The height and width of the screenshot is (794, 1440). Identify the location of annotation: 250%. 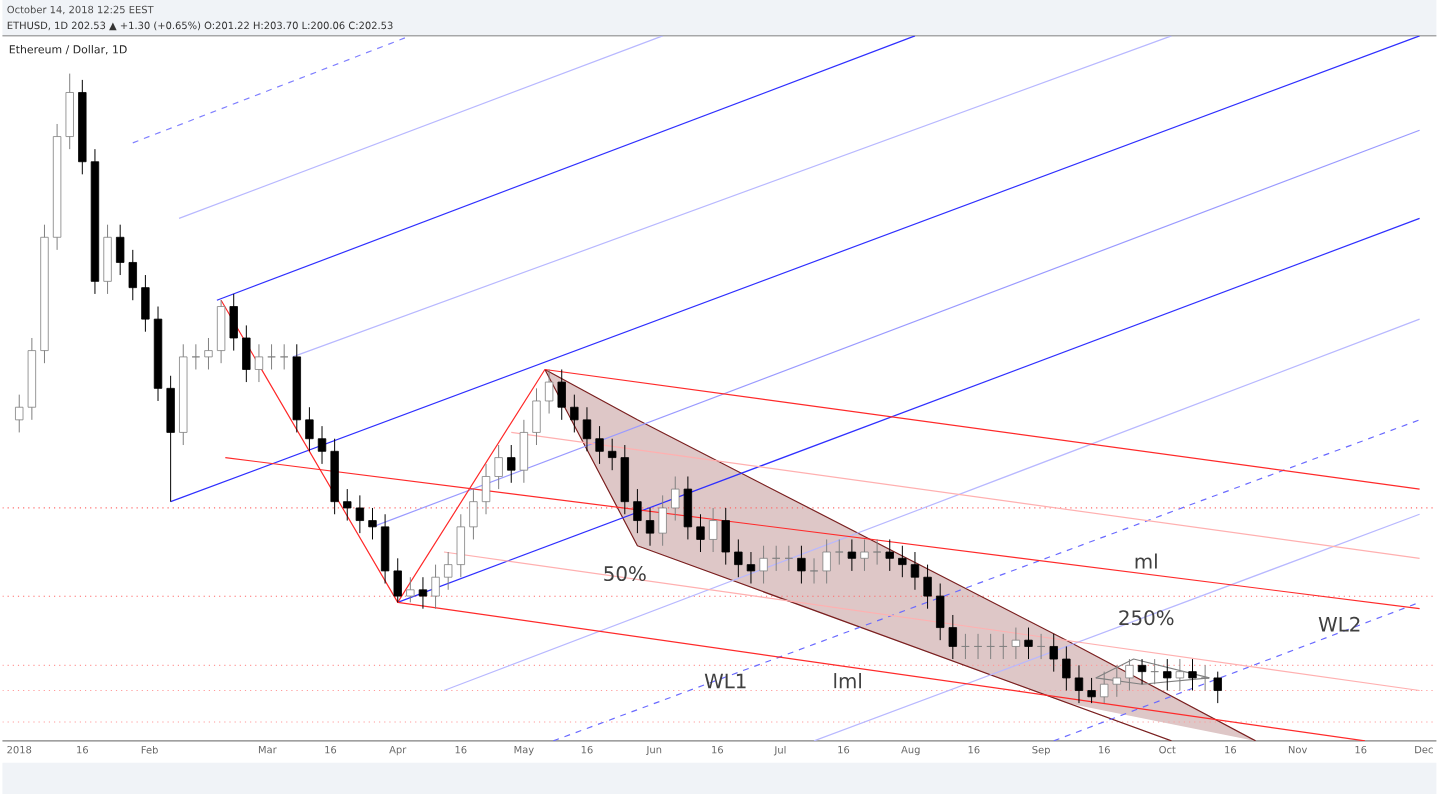
(1146, 617).